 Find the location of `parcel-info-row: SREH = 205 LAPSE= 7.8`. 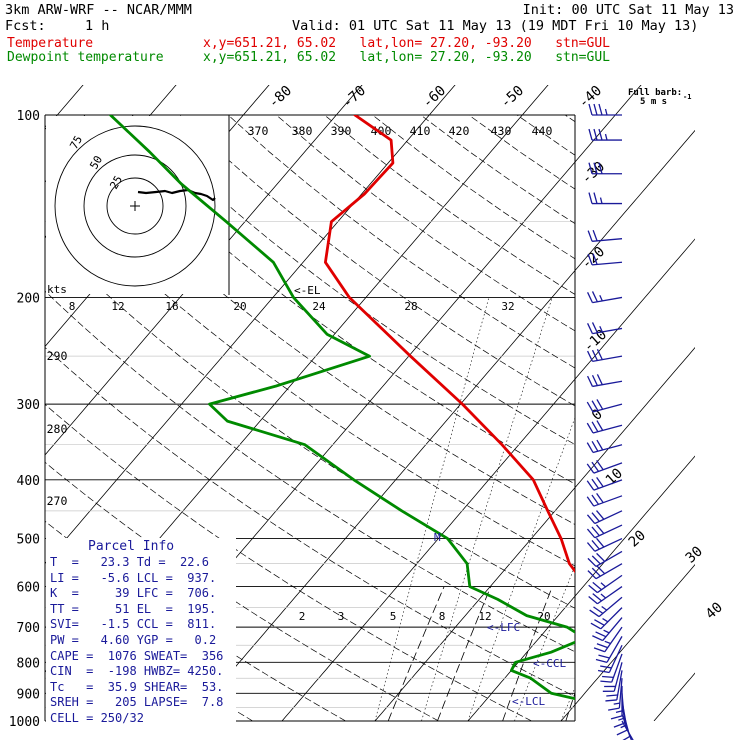

parcel-info-row: SREH = 205 LAPSE= 7.8 is located at coordinates (137, 702).